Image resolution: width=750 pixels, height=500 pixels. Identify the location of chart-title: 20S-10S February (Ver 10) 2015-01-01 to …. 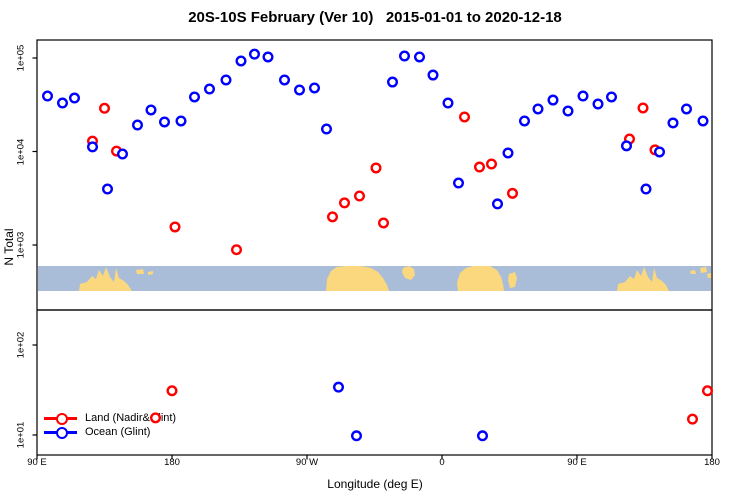
(375, 17).